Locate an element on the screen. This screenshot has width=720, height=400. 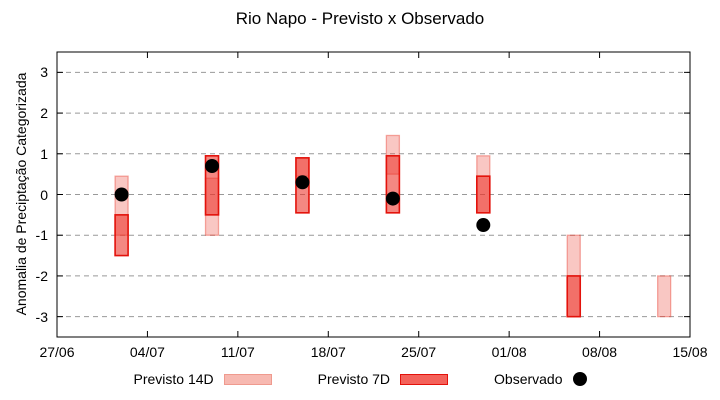
legend-label: Previsto 14D is located at coordinates (173, 379).